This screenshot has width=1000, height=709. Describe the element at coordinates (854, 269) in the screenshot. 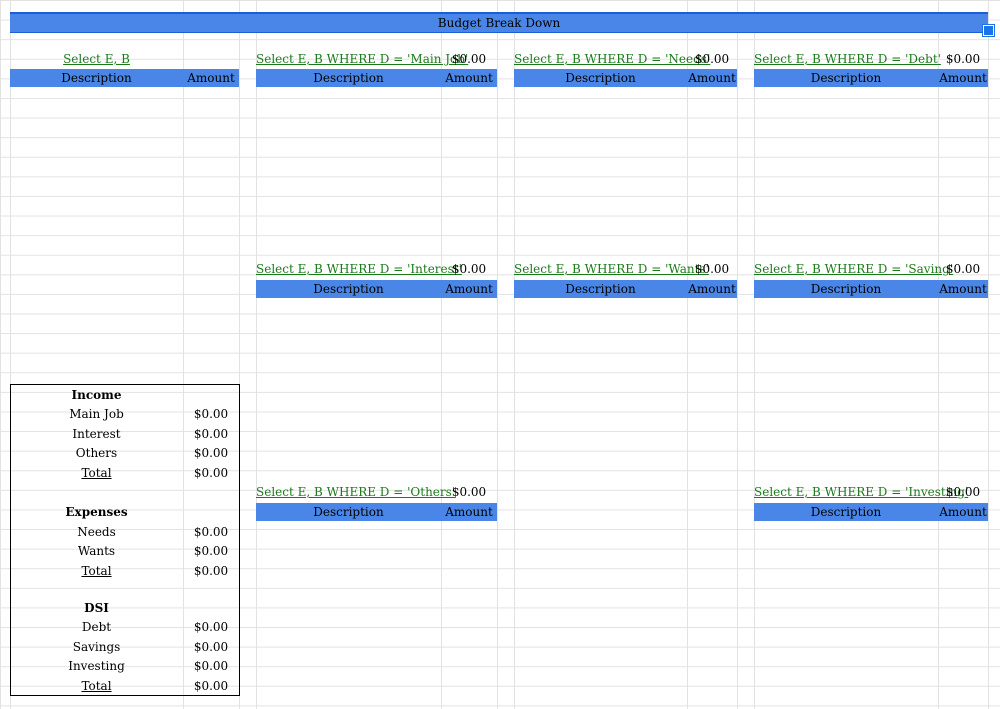

I see `query-formula-saving: Select E, B WHERE D = 'Saving'` at that location.